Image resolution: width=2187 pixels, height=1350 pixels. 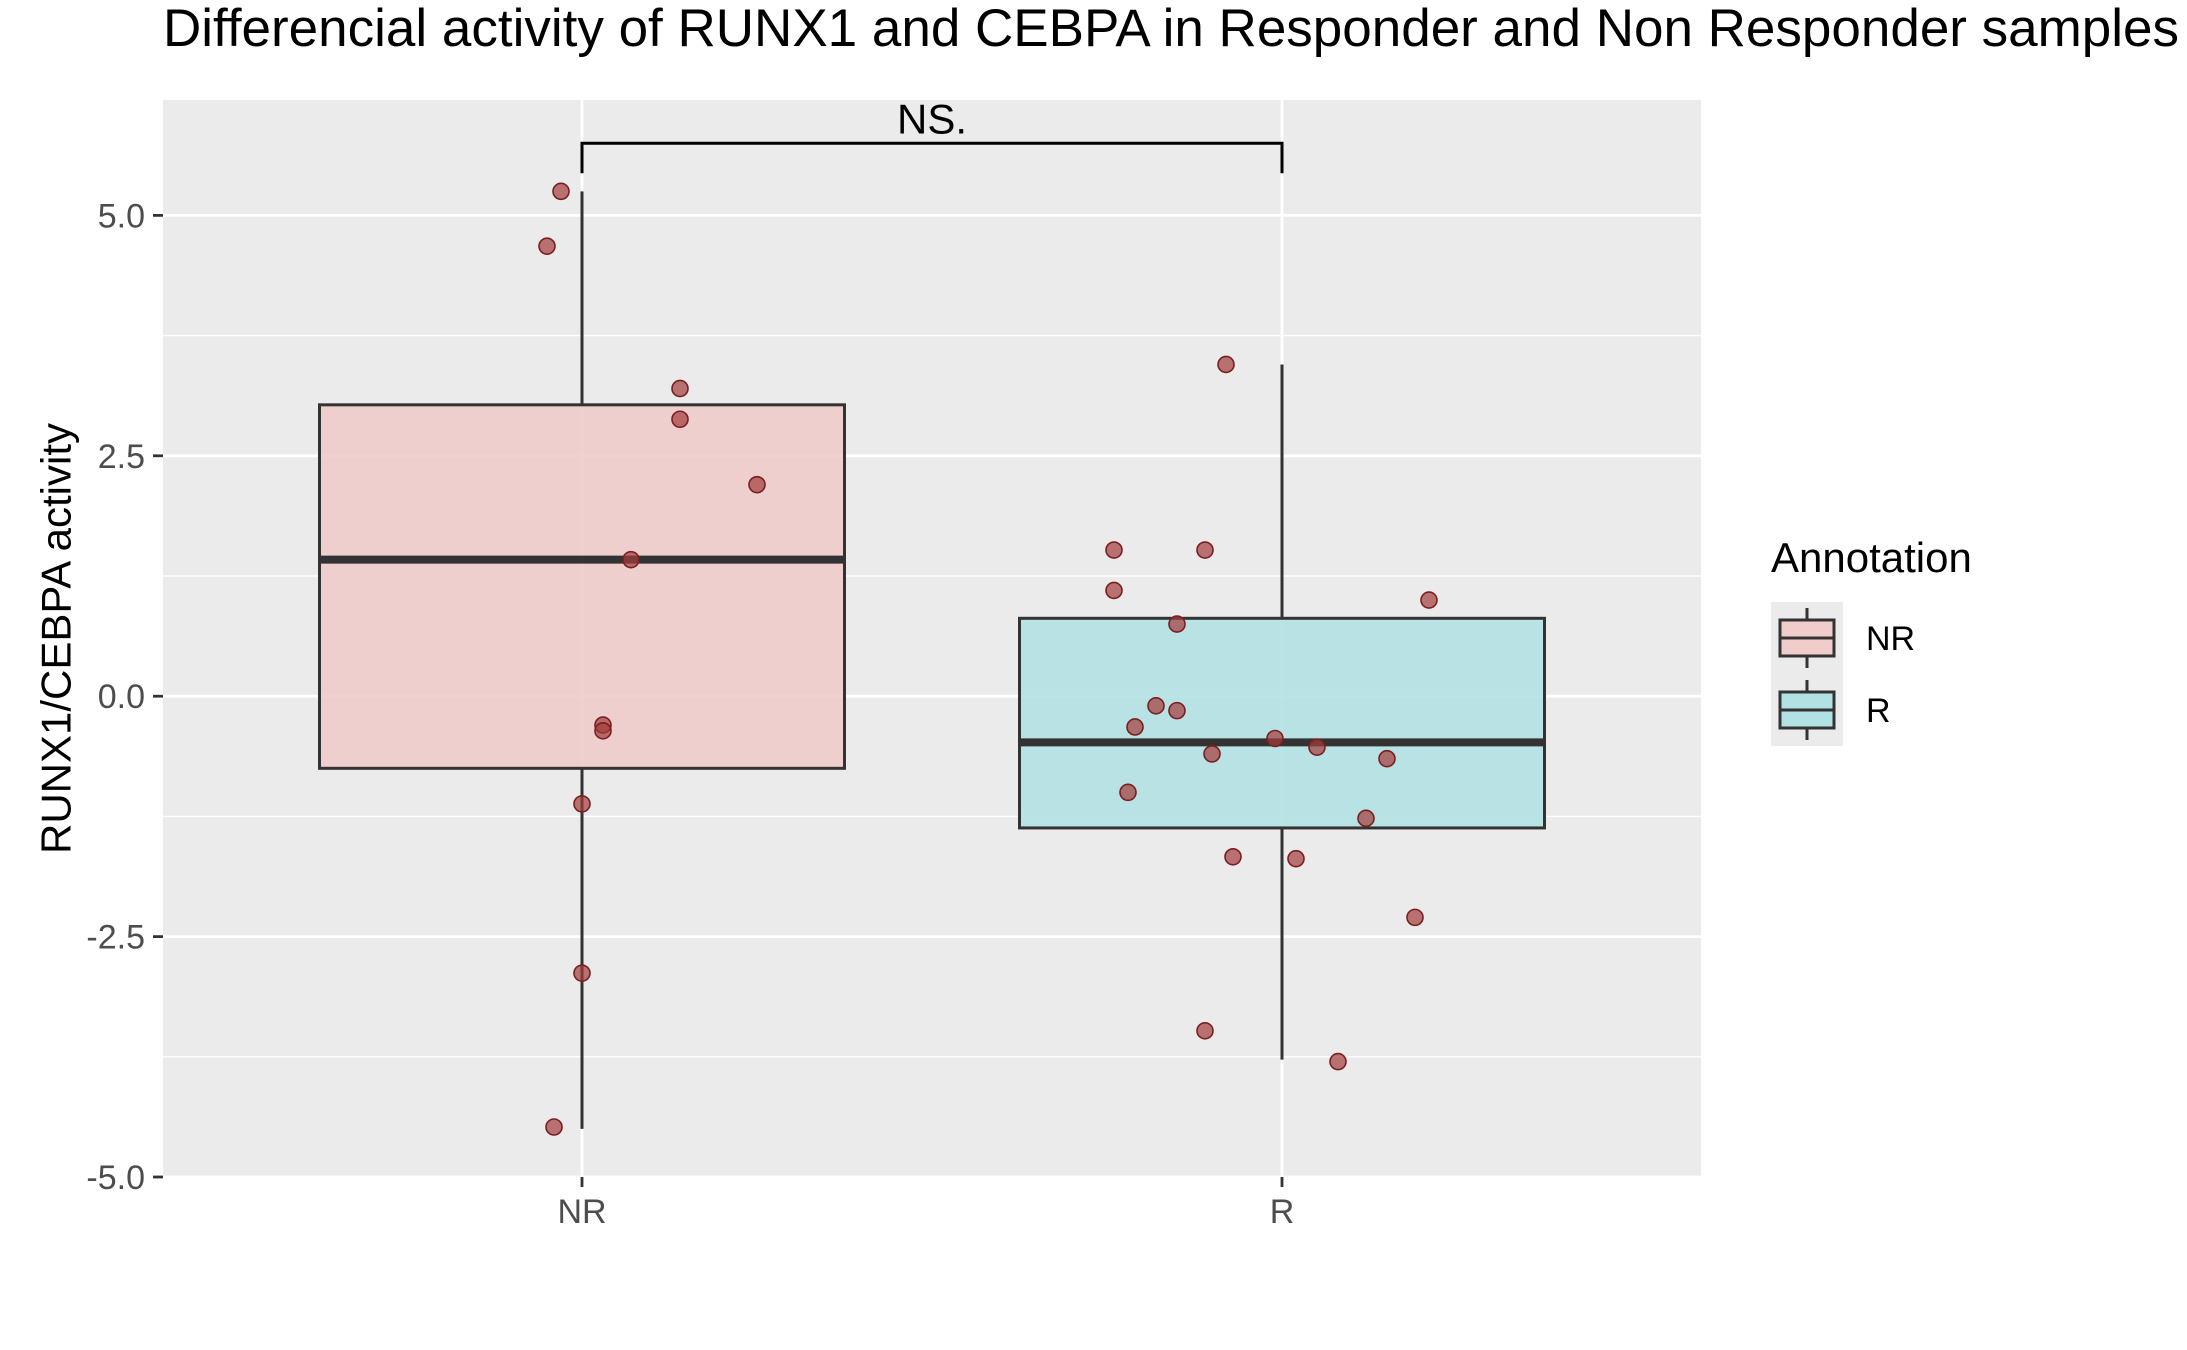 I want to click on y-tick-label: -2.5, so click(x=115, y=938).